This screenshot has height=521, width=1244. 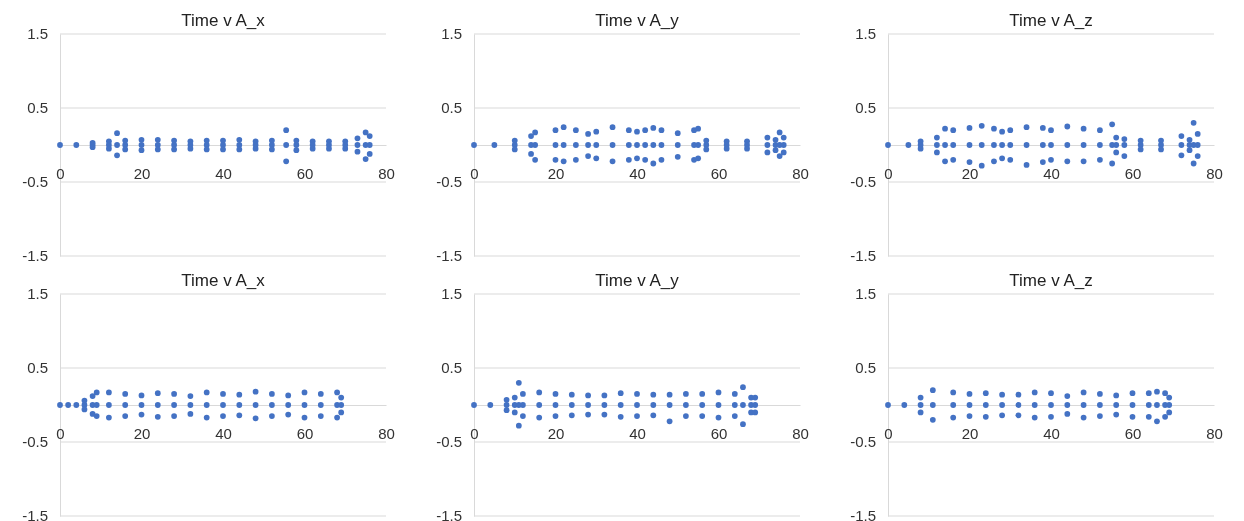 What do you see at coordinates (637, 20) in the screenshot?
I see `chart-title: Time v A_y` at bounding box center [637, 20].